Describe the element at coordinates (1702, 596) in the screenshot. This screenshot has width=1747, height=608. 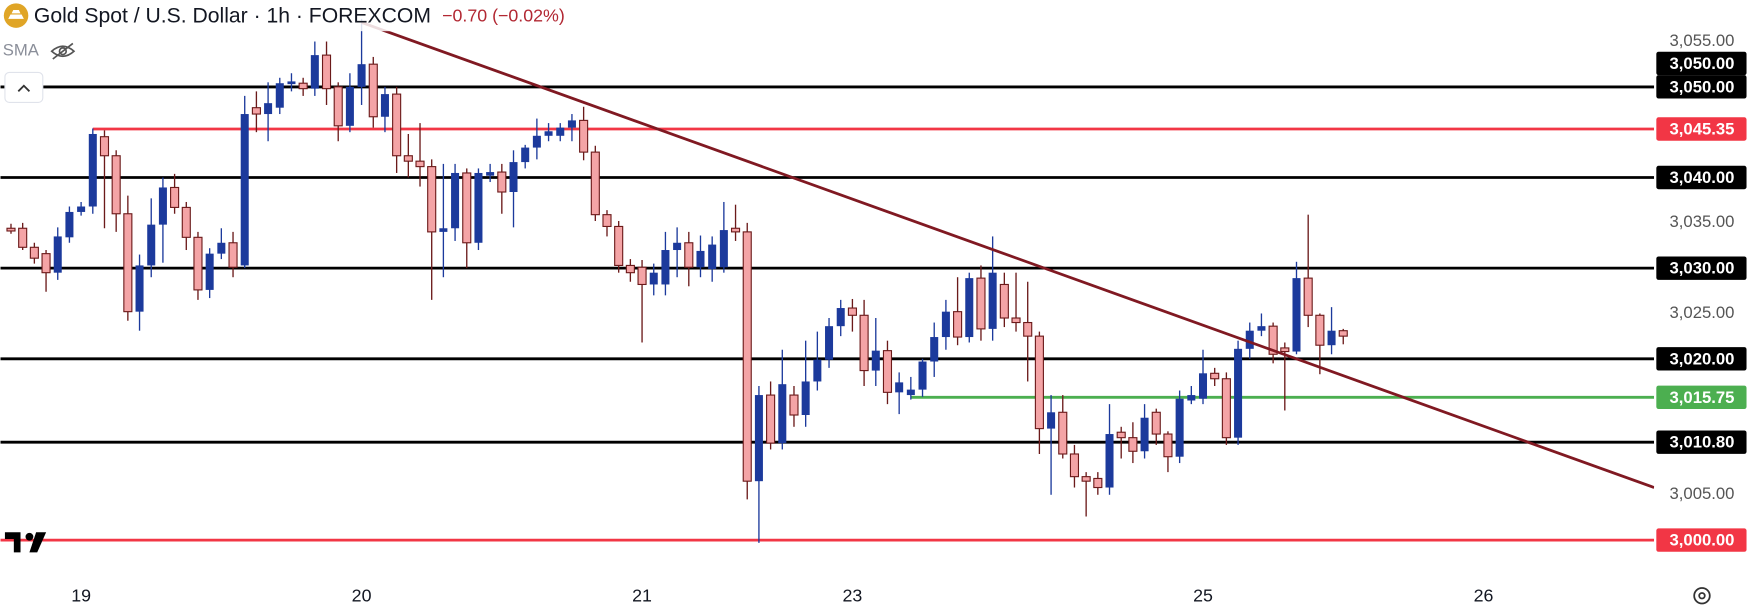
I see `settings-icon` at that location.